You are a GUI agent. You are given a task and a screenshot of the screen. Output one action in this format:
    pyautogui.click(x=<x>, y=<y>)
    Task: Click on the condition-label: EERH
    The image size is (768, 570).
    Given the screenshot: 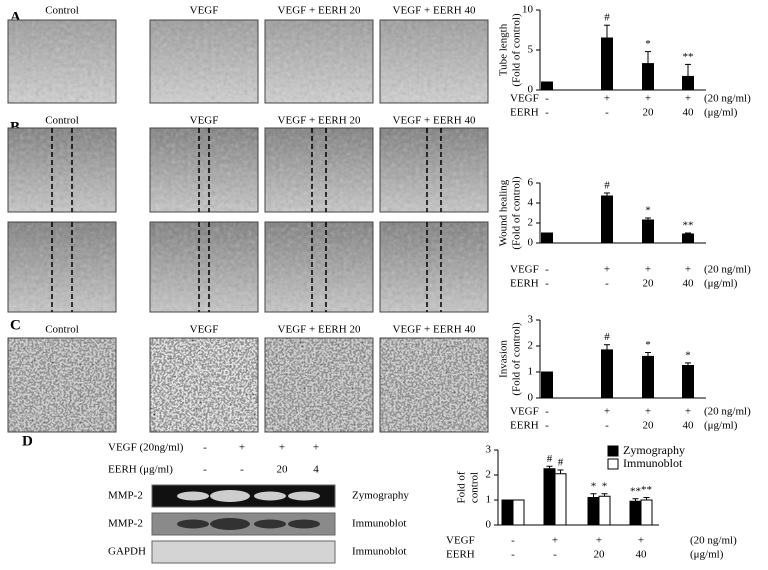 What is the action you would take?
    pyautogui.click(x=460, y=555)
    